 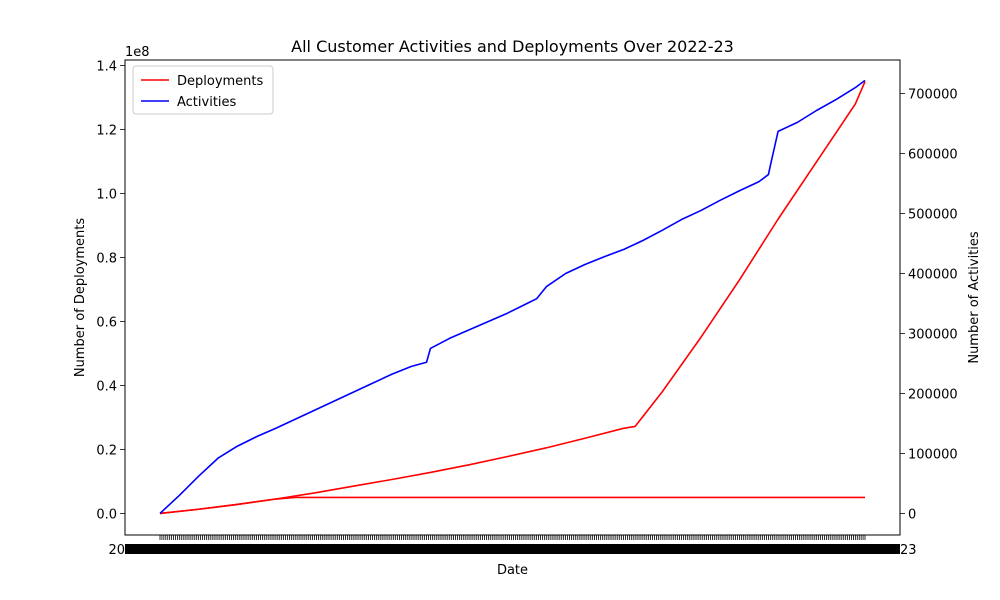 I want to click on right-tick-label: 700000, so click(x=933, y=95).